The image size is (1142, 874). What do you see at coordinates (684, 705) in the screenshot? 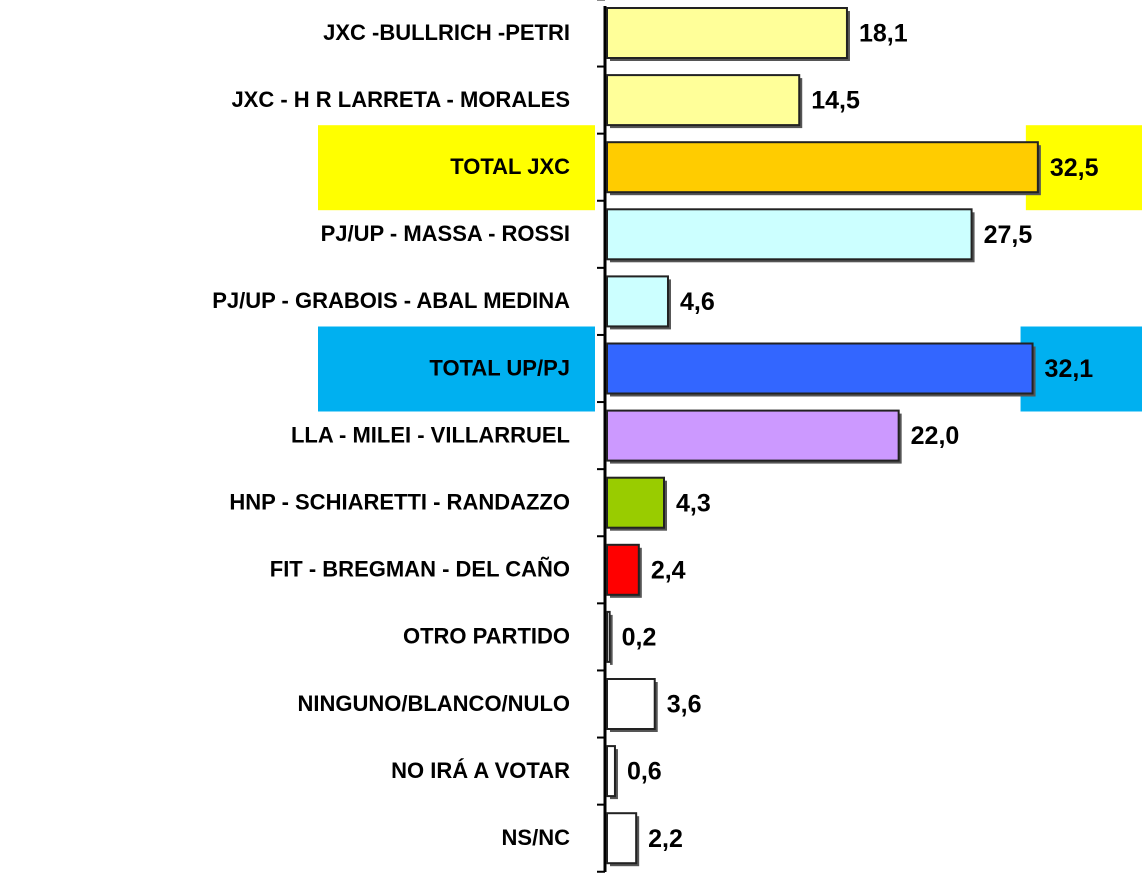
I see `value-label: 3,6` at bounding box center [684, 705].